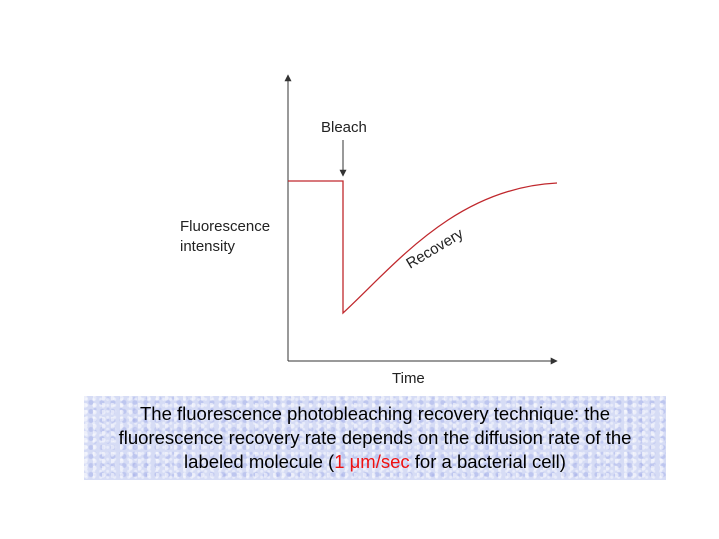 This screenshot has height=539, width=719. I want to click on y-axis-label-line1: Fluorescence, so click(225, 226).